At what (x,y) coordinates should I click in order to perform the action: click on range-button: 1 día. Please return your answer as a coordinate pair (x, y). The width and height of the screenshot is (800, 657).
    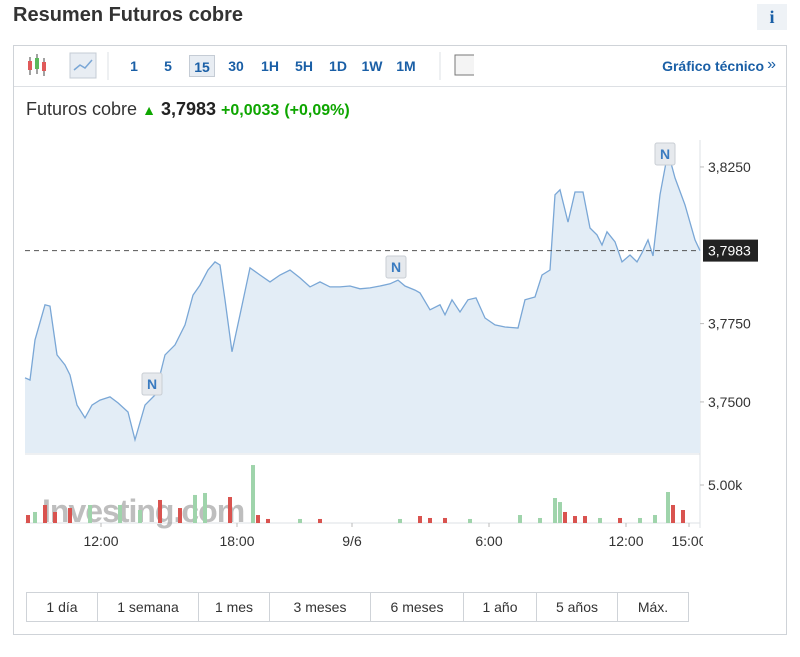
    Looking at the image, I should click on (62, 607).